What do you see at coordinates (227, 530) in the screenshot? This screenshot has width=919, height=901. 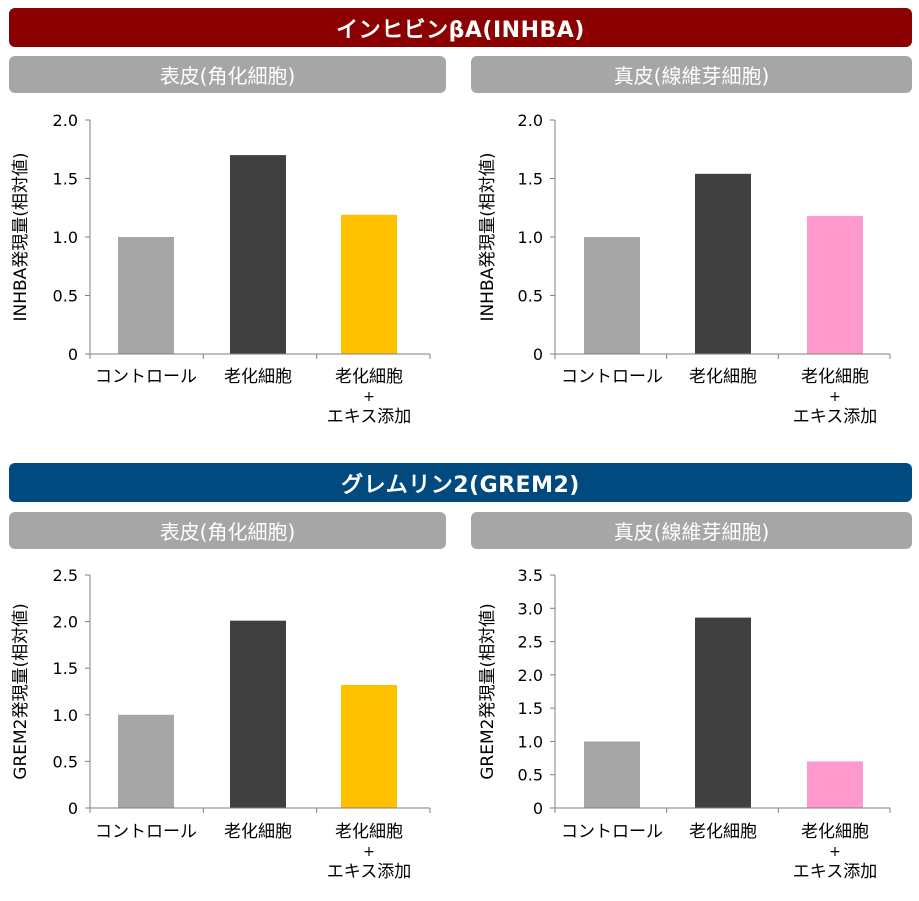 I see `panel-label-grem2-epidermis: 表皮(角化細胞)` at bounding box center [227, 530].